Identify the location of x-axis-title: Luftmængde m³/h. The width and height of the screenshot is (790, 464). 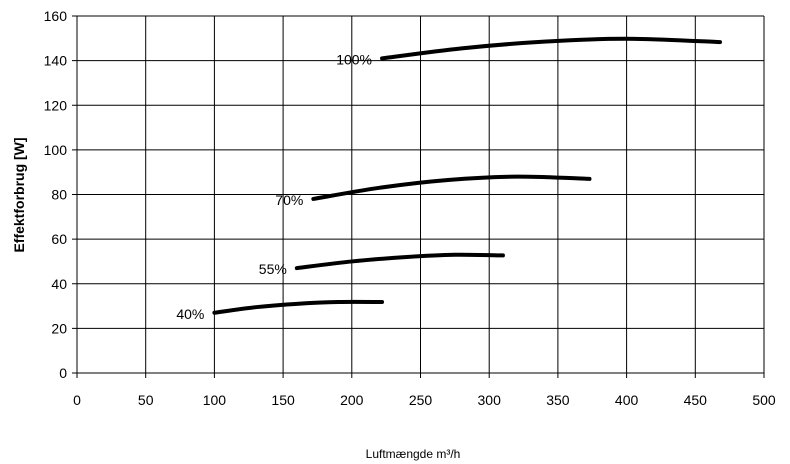
(413, 454).